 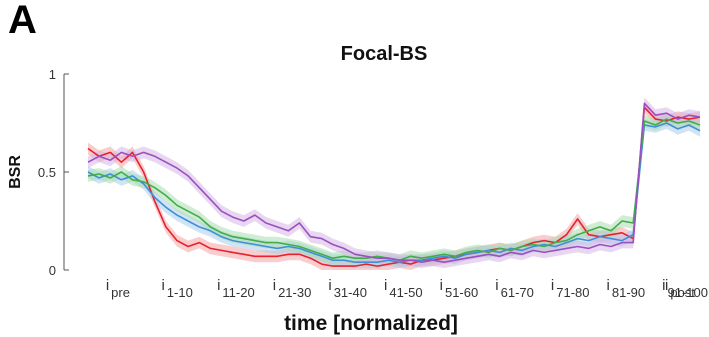 What do you see at coordinates (52, 270) in the screenshot?
I see `y-tick-label: 0` at bounding box center [52, 270].